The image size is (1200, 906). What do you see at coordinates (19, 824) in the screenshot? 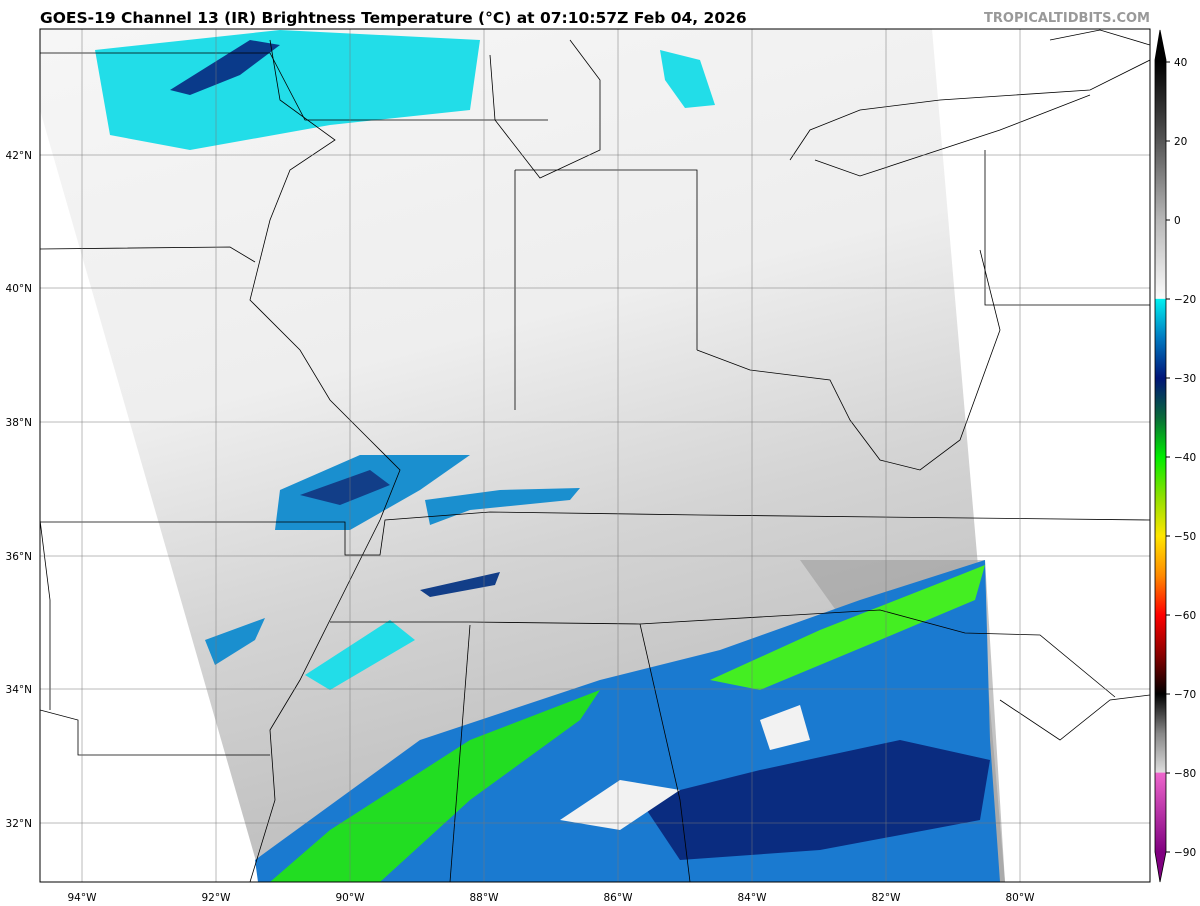
I see `lat-label: 32°N` at bounding box center [19, 824].